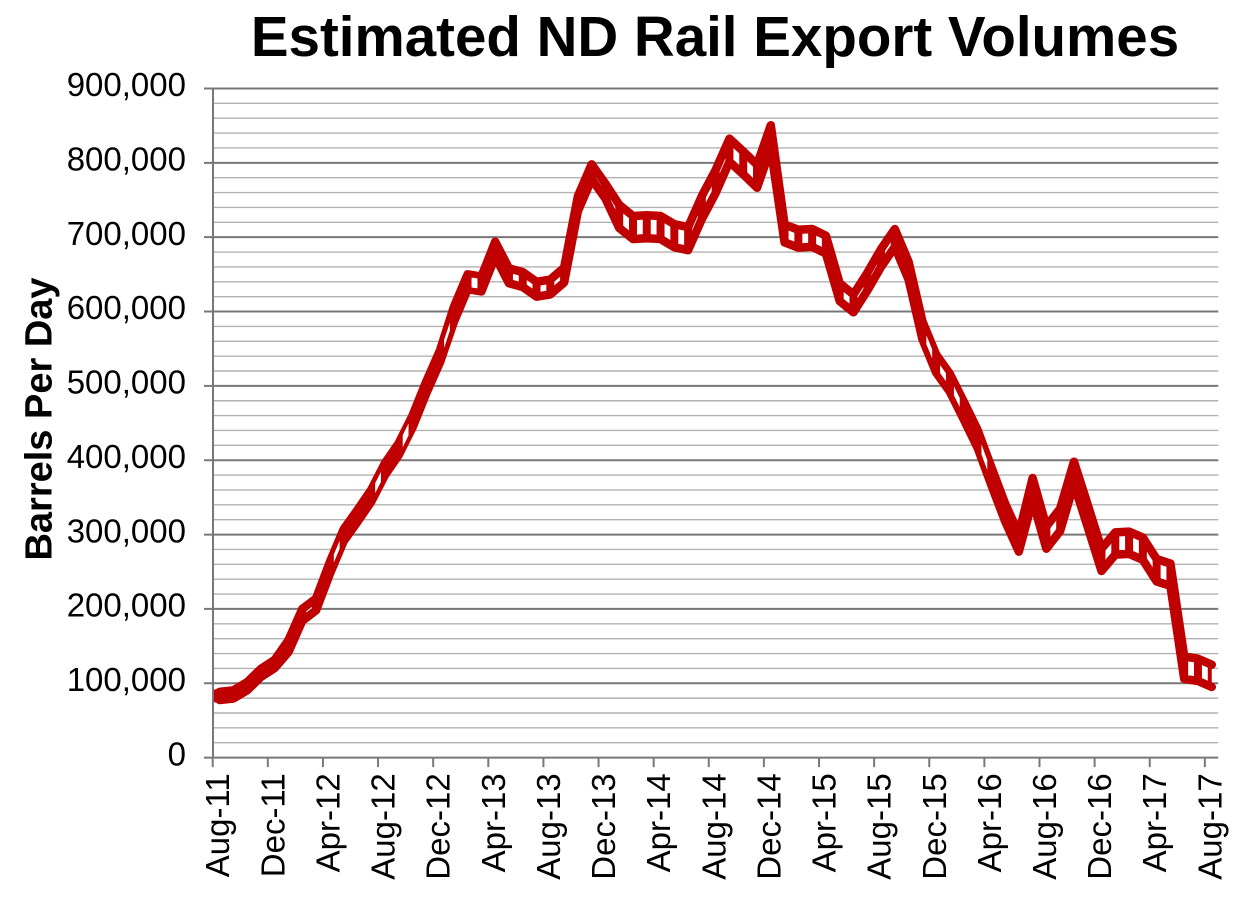 The width and height of the screenshot is (1255, 899). I want to click on svg-text: 500,000, so click(126, 382).